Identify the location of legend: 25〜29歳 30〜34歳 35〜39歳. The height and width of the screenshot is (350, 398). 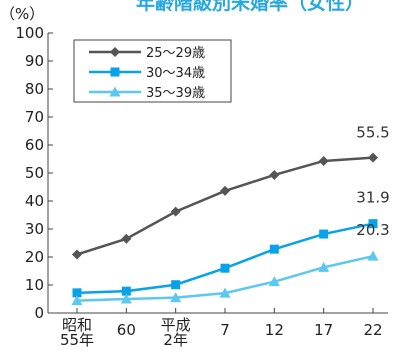
(152, 71).